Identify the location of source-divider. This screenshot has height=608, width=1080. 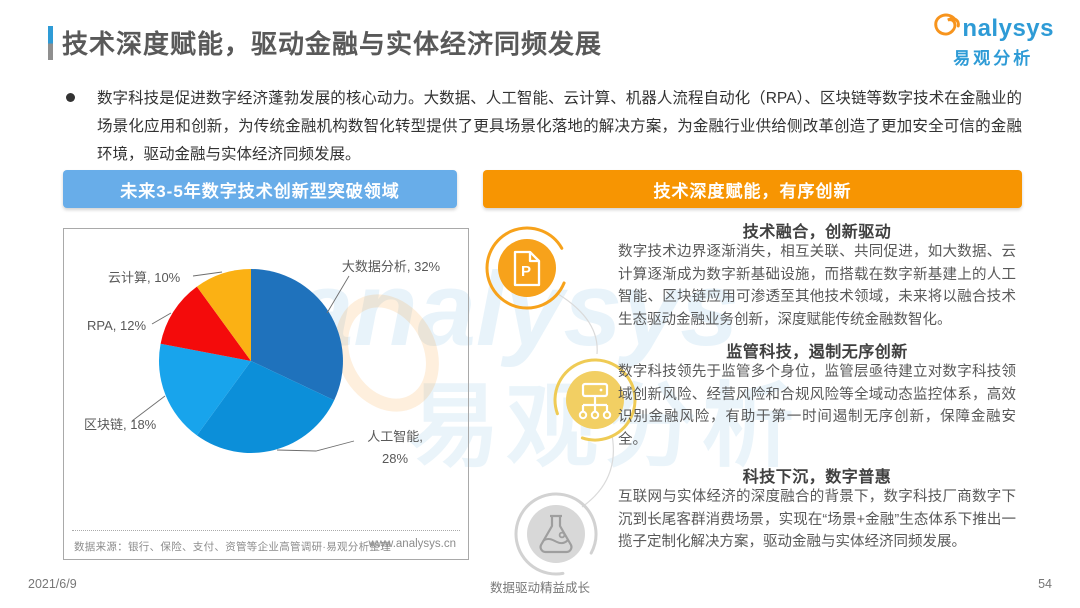
(266, 530).